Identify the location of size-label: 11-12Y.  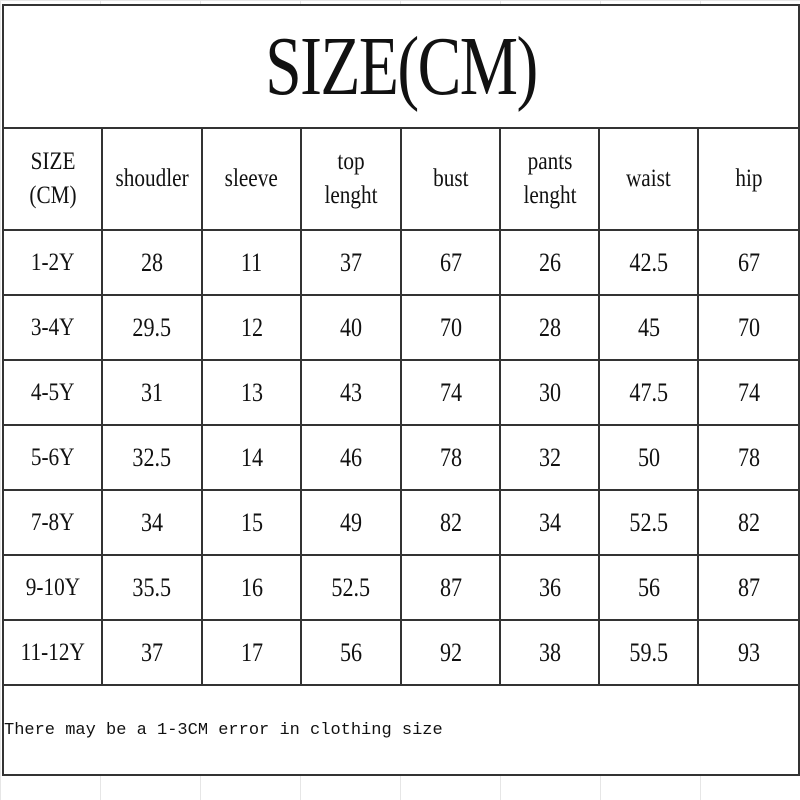
(52, 652).